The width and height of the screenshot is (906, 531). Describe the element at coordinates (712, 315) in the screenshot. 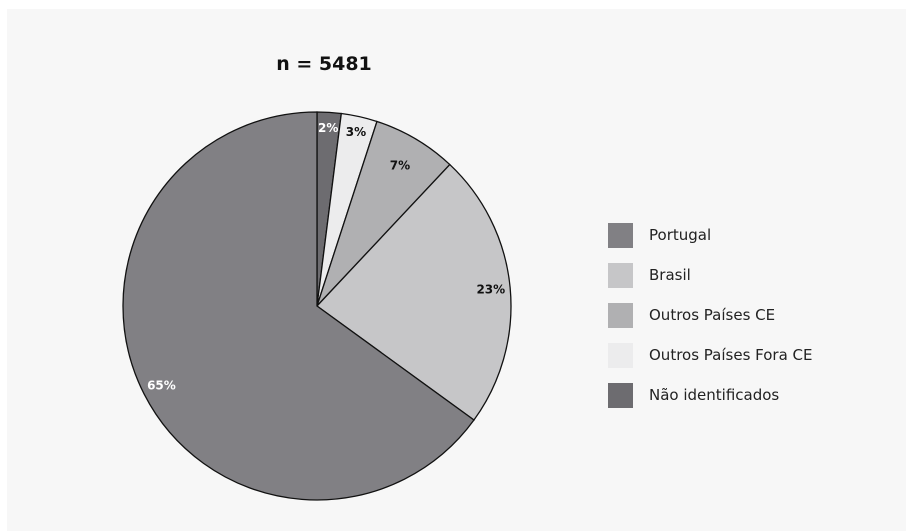

I see `legend-label: Outros Países CE` at that location.